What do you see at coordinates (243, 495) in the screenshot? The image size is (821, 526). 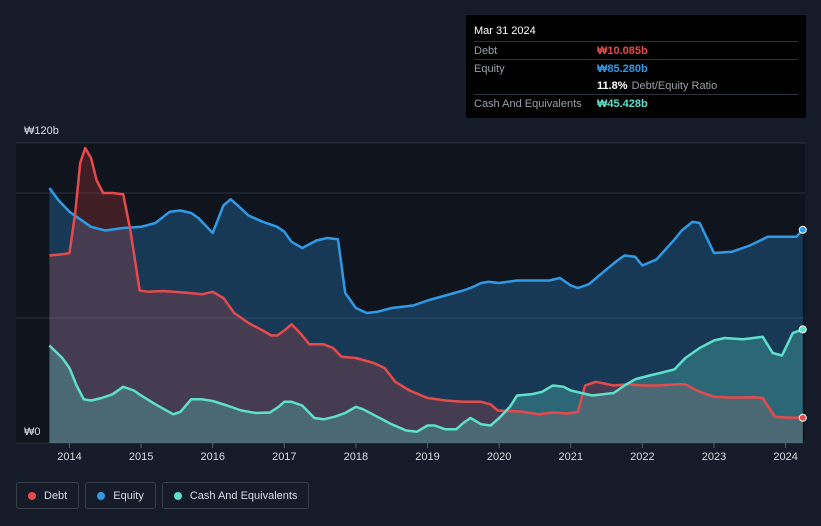 I see `legend-cash-label: Cash And Equivalents` at bounding box center [243, 495].